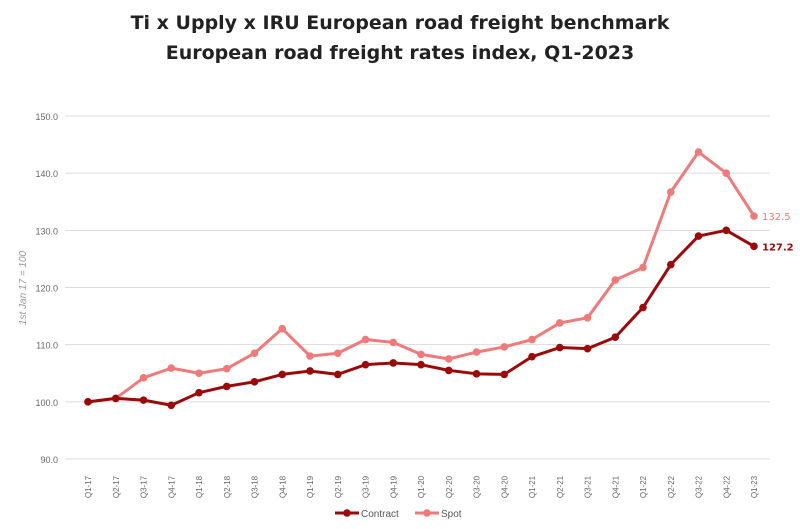 The height and width of the screenshot is (529, 800). What do you see at coordinates (643, 486) in the screenshot?
I see `x-tick-label: Q1-22` at bounding box center [643, 486].